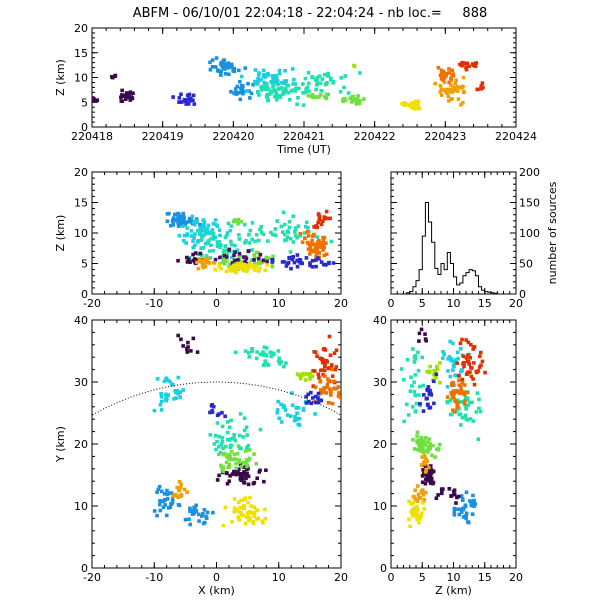 The height and width of the screenshot is (600, 600). I want to click on height_histogram-histogram-line, so click(453, 248).